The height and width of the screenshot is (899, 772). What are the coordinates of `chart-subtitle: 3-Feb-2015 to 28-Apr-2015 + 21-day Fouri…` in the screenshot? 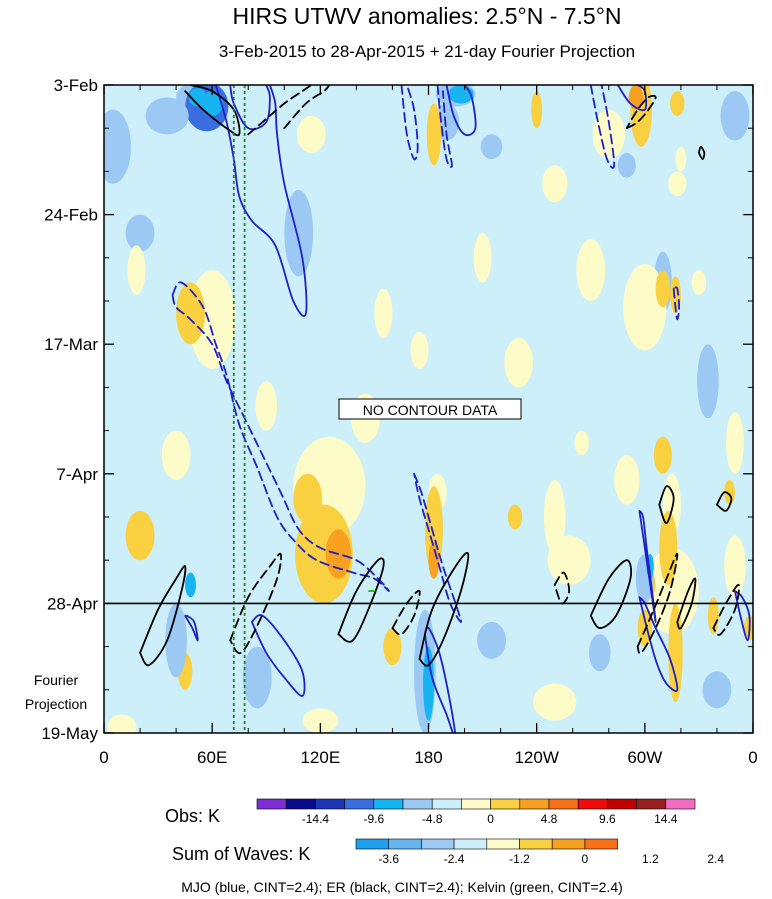 It's located at (427, 51).